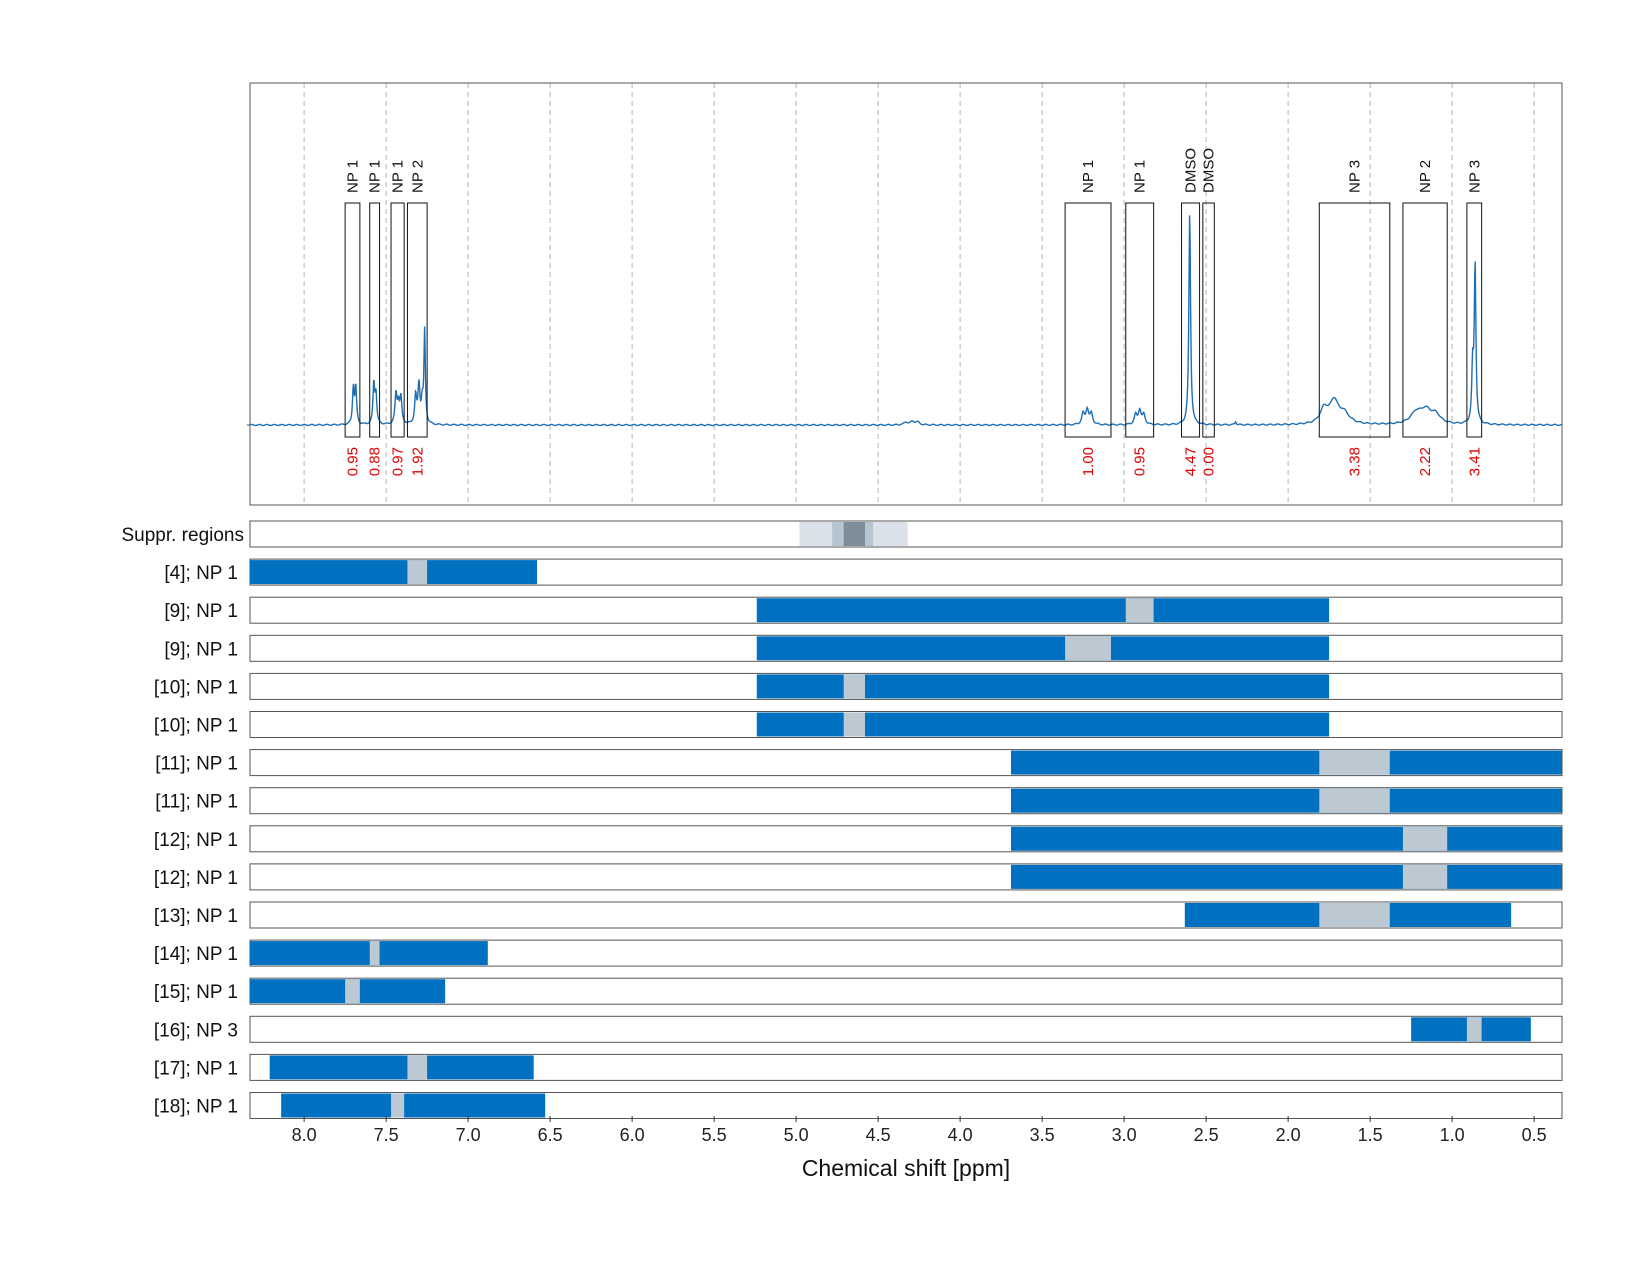 This screenshot has height=1275, width=1651. Describe the element at coordinates (960, 1135) in the screenshot. I see `x-tick-label: 4.0` at that location.